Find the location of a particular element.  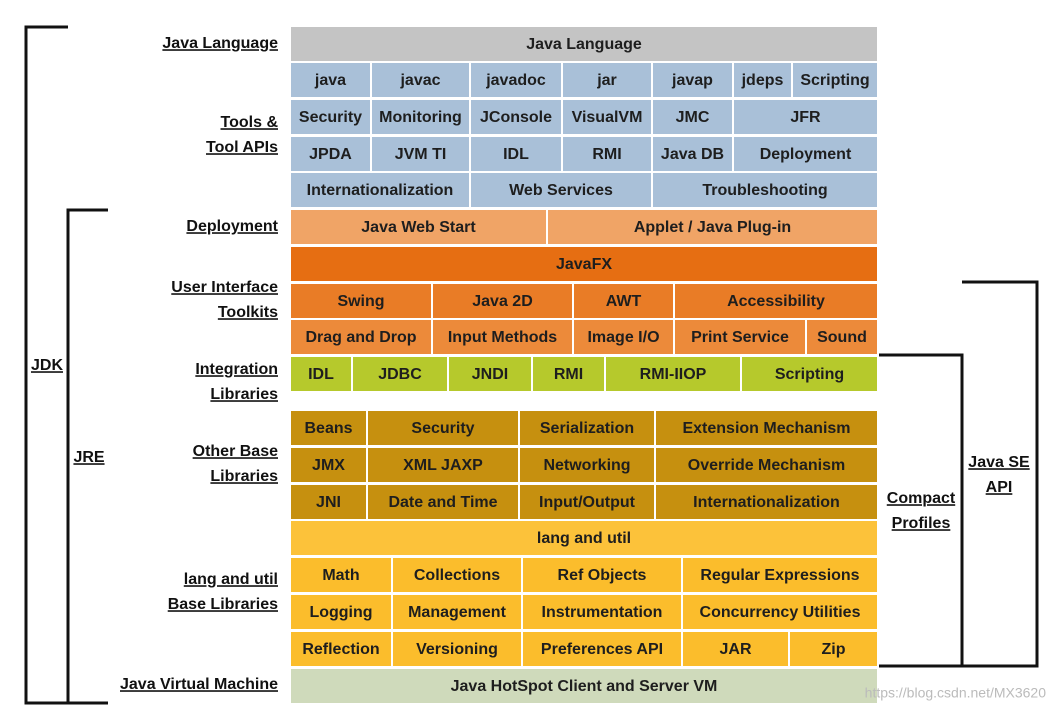

cell-label: javac is located at coordinates (419, 80).